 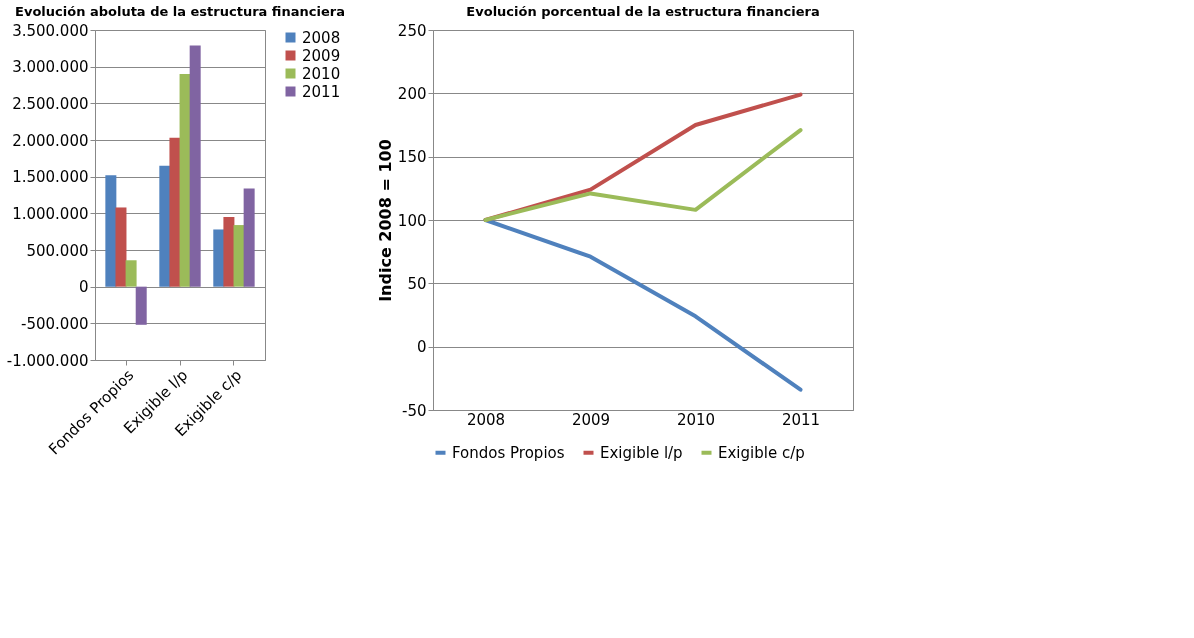 What do you see at coordinates (696, 419) in the screenshot?
I see `x-tick-label: 2010` at bounding box center [696, 419].